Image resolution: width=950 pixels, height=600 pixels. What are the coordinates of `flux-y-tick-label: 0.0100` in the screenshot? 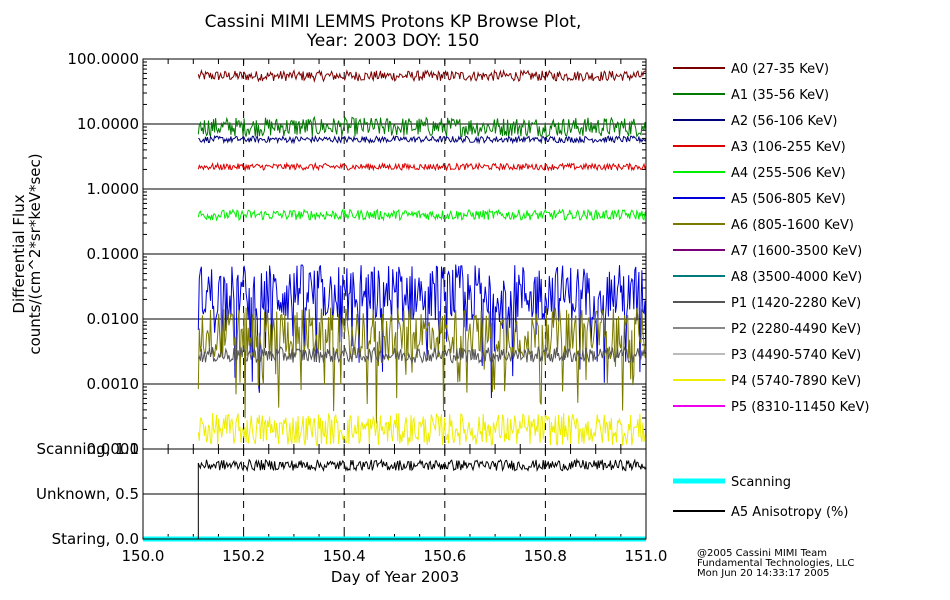 It's located at (113, 319).